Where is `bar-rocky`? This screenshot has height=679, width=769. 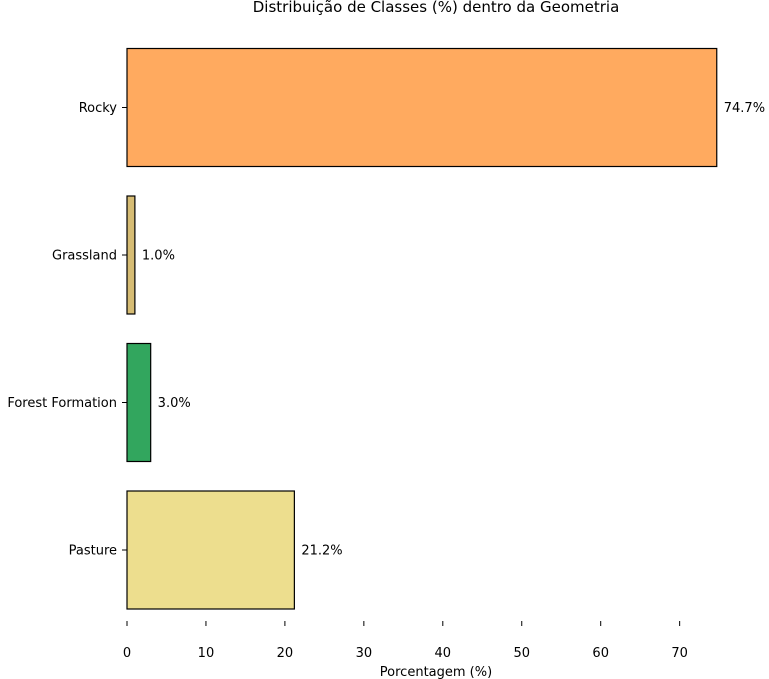 bar-rocky is located at coordinates (422, 107).